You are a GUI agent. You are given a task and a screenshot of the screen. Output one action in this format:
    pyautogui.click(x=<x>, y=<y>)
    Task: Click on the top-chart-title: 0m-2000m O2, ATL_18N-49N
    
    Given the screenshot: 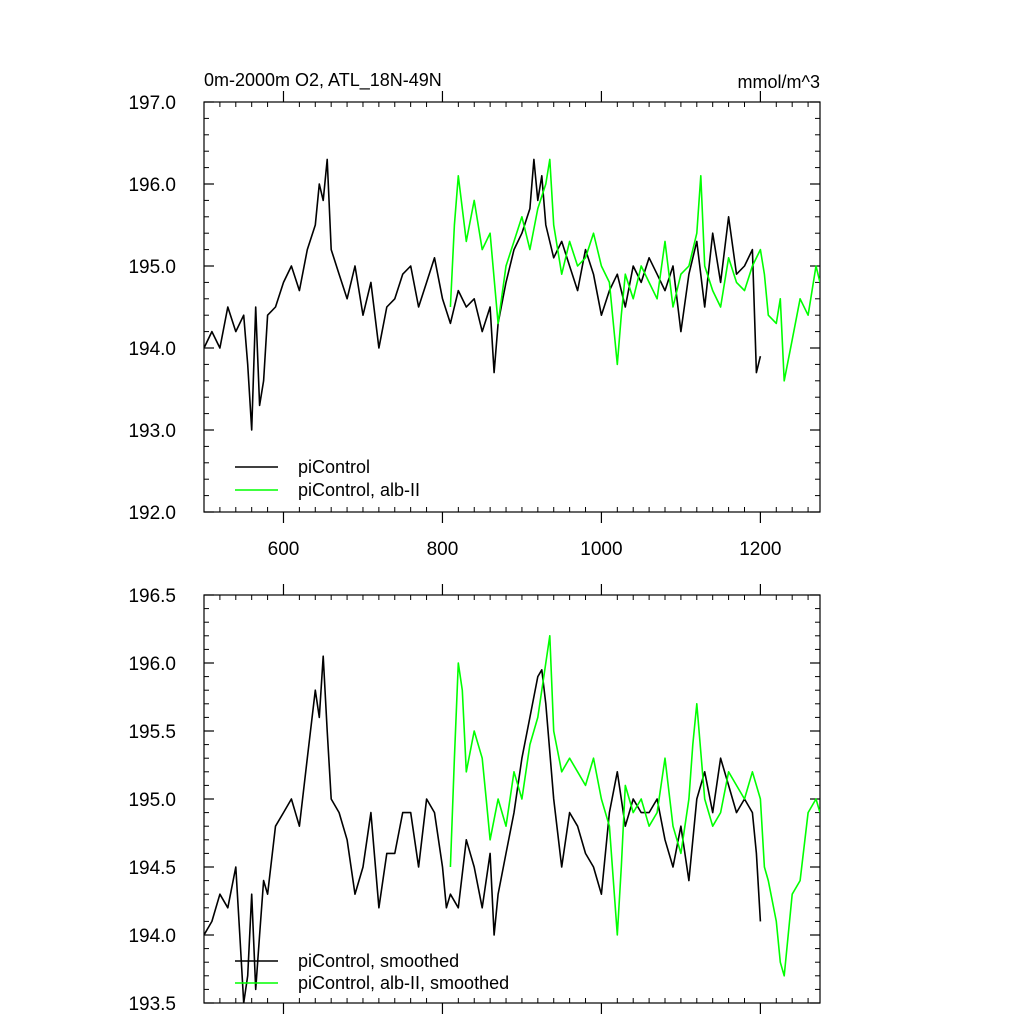 What is the action you would take?
    pyautogui.click(x=323, y=80)
    